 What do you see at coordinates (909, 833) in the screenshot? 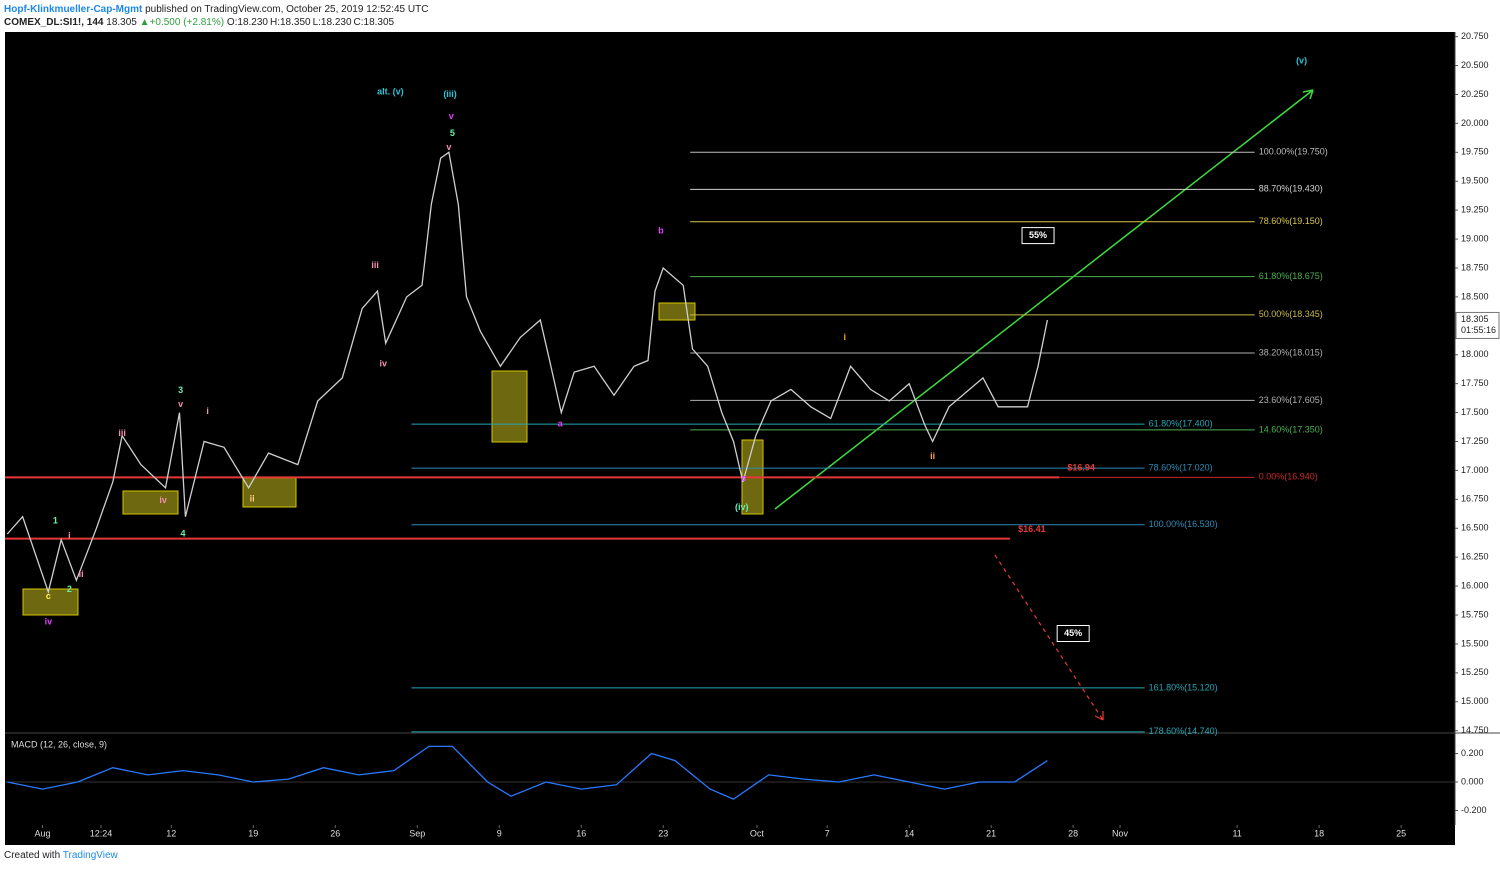
I see `x-tick-label: 14` at bounding box center [909, 833].